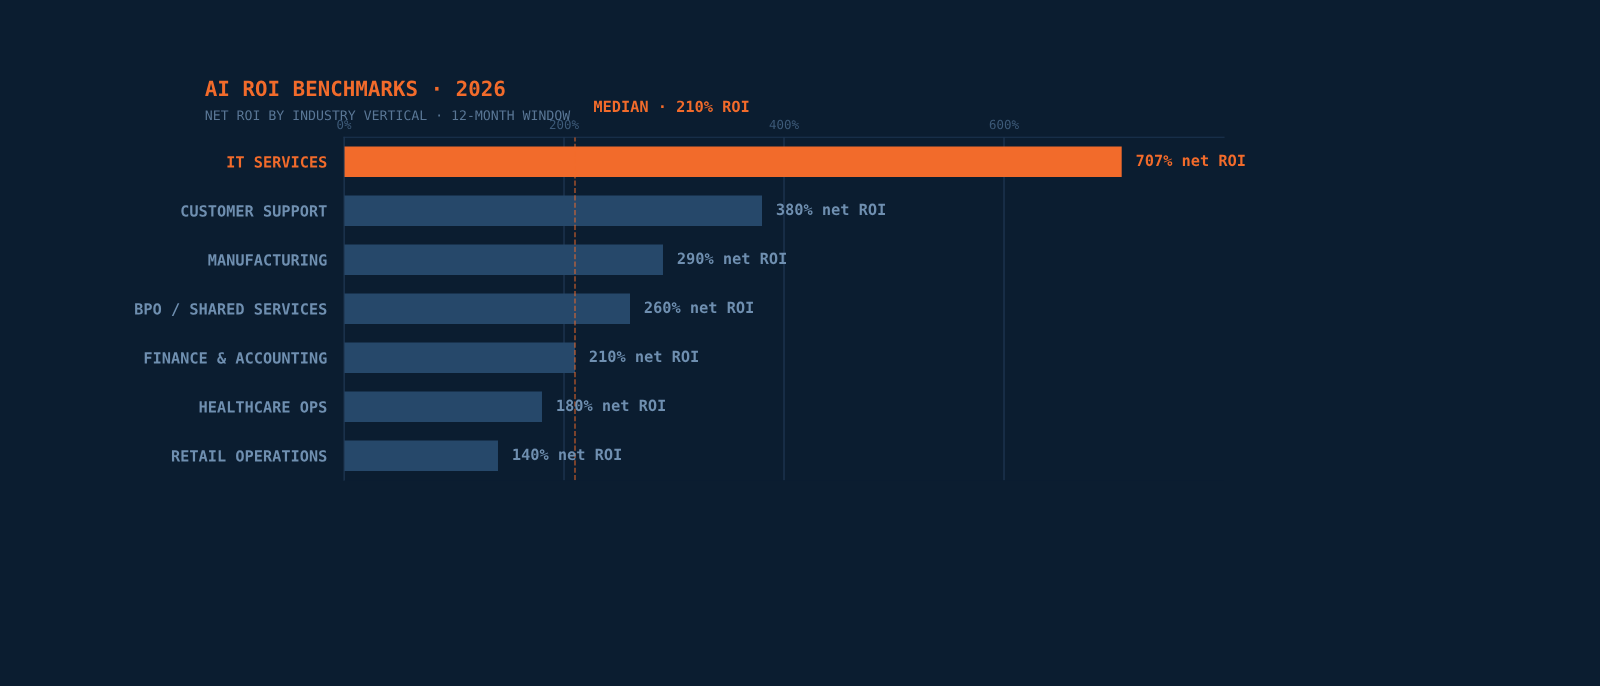 The height and width of the screenshot is (686, 1600). What do you see at coordinates (564, 124) in the screenshot?
I see `x-tick-label: 200%` at bounding box center [564, 124].